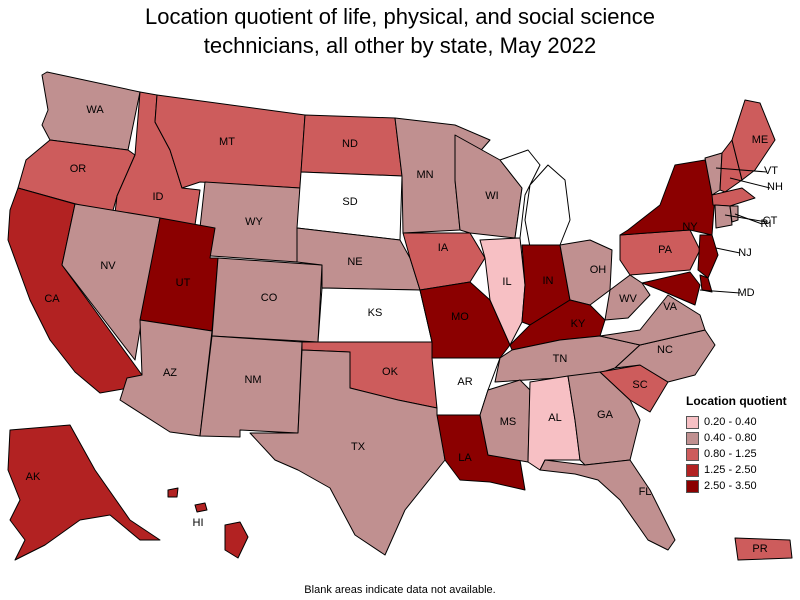 Image resolution: width=800 pixels, height=600 pixels. Describe the element at coordinates (502, 291) in the screenshot. I see `state-il` at that location.